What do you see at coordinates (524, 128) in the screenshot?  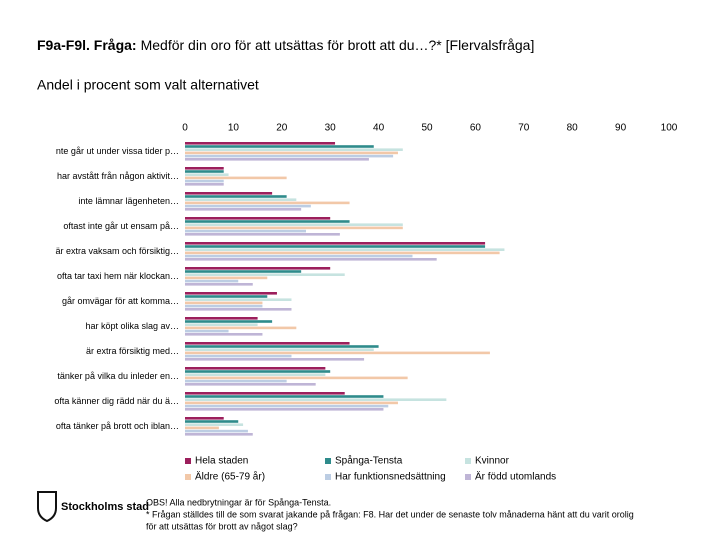 I see `x-tick-label: 70` at bounding box center [524, 128].